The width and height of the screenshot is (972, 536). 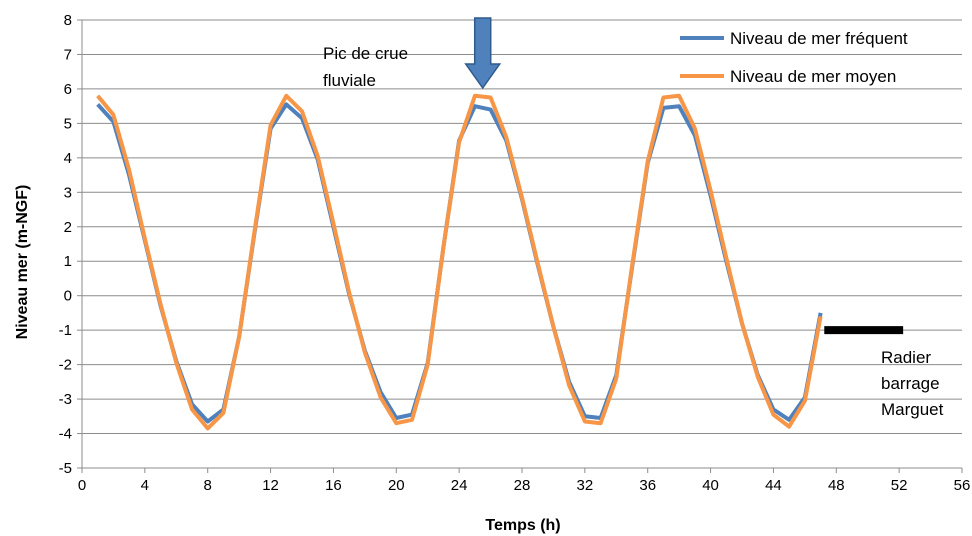 I want to click on down-arrow-icon, so click(x=483, y=53).